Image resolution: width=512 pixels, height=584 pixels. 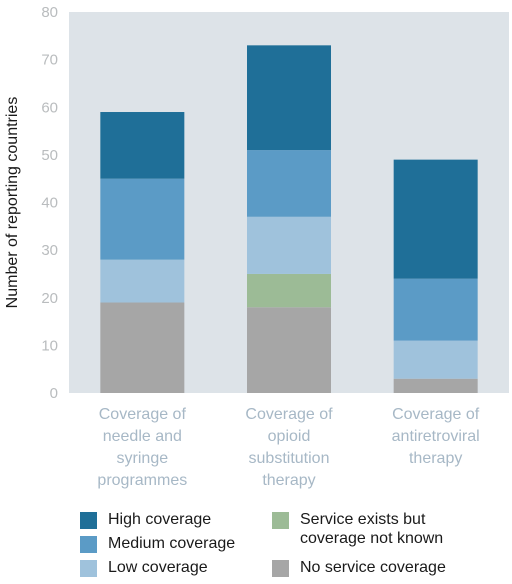 I want to click on y-tick-label: 40, so click(x=49, y=203).